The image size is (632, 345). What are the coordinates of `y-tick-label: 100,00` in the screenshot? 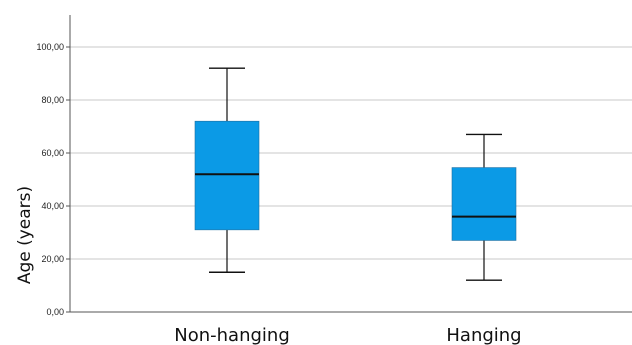 It's located at (50, 47).